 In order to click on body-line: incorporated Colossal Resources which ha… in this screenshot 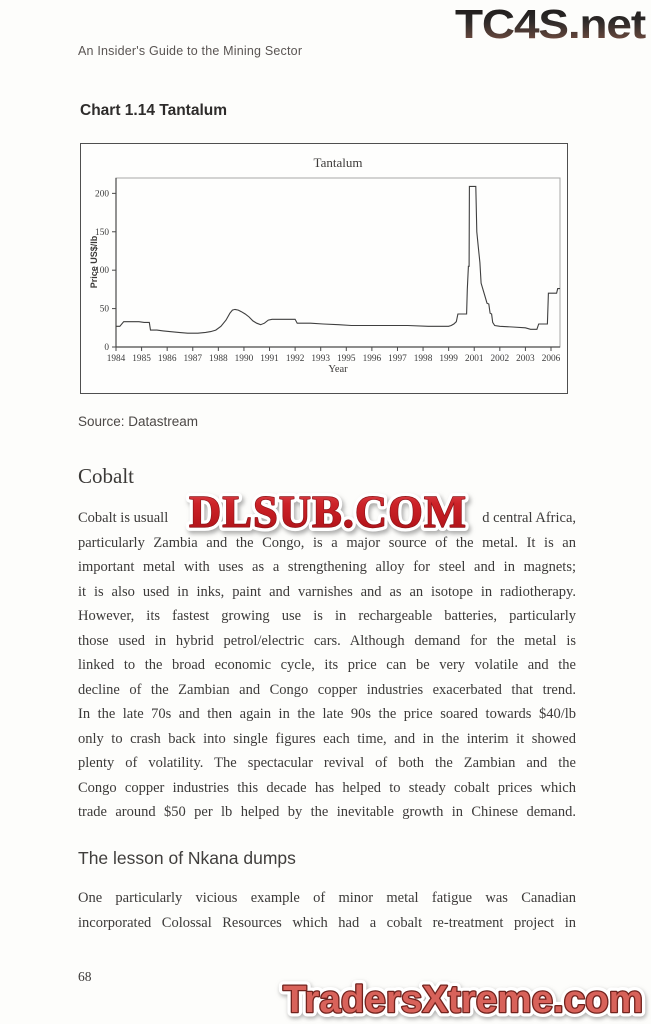, I will do `click(327, 922)`.